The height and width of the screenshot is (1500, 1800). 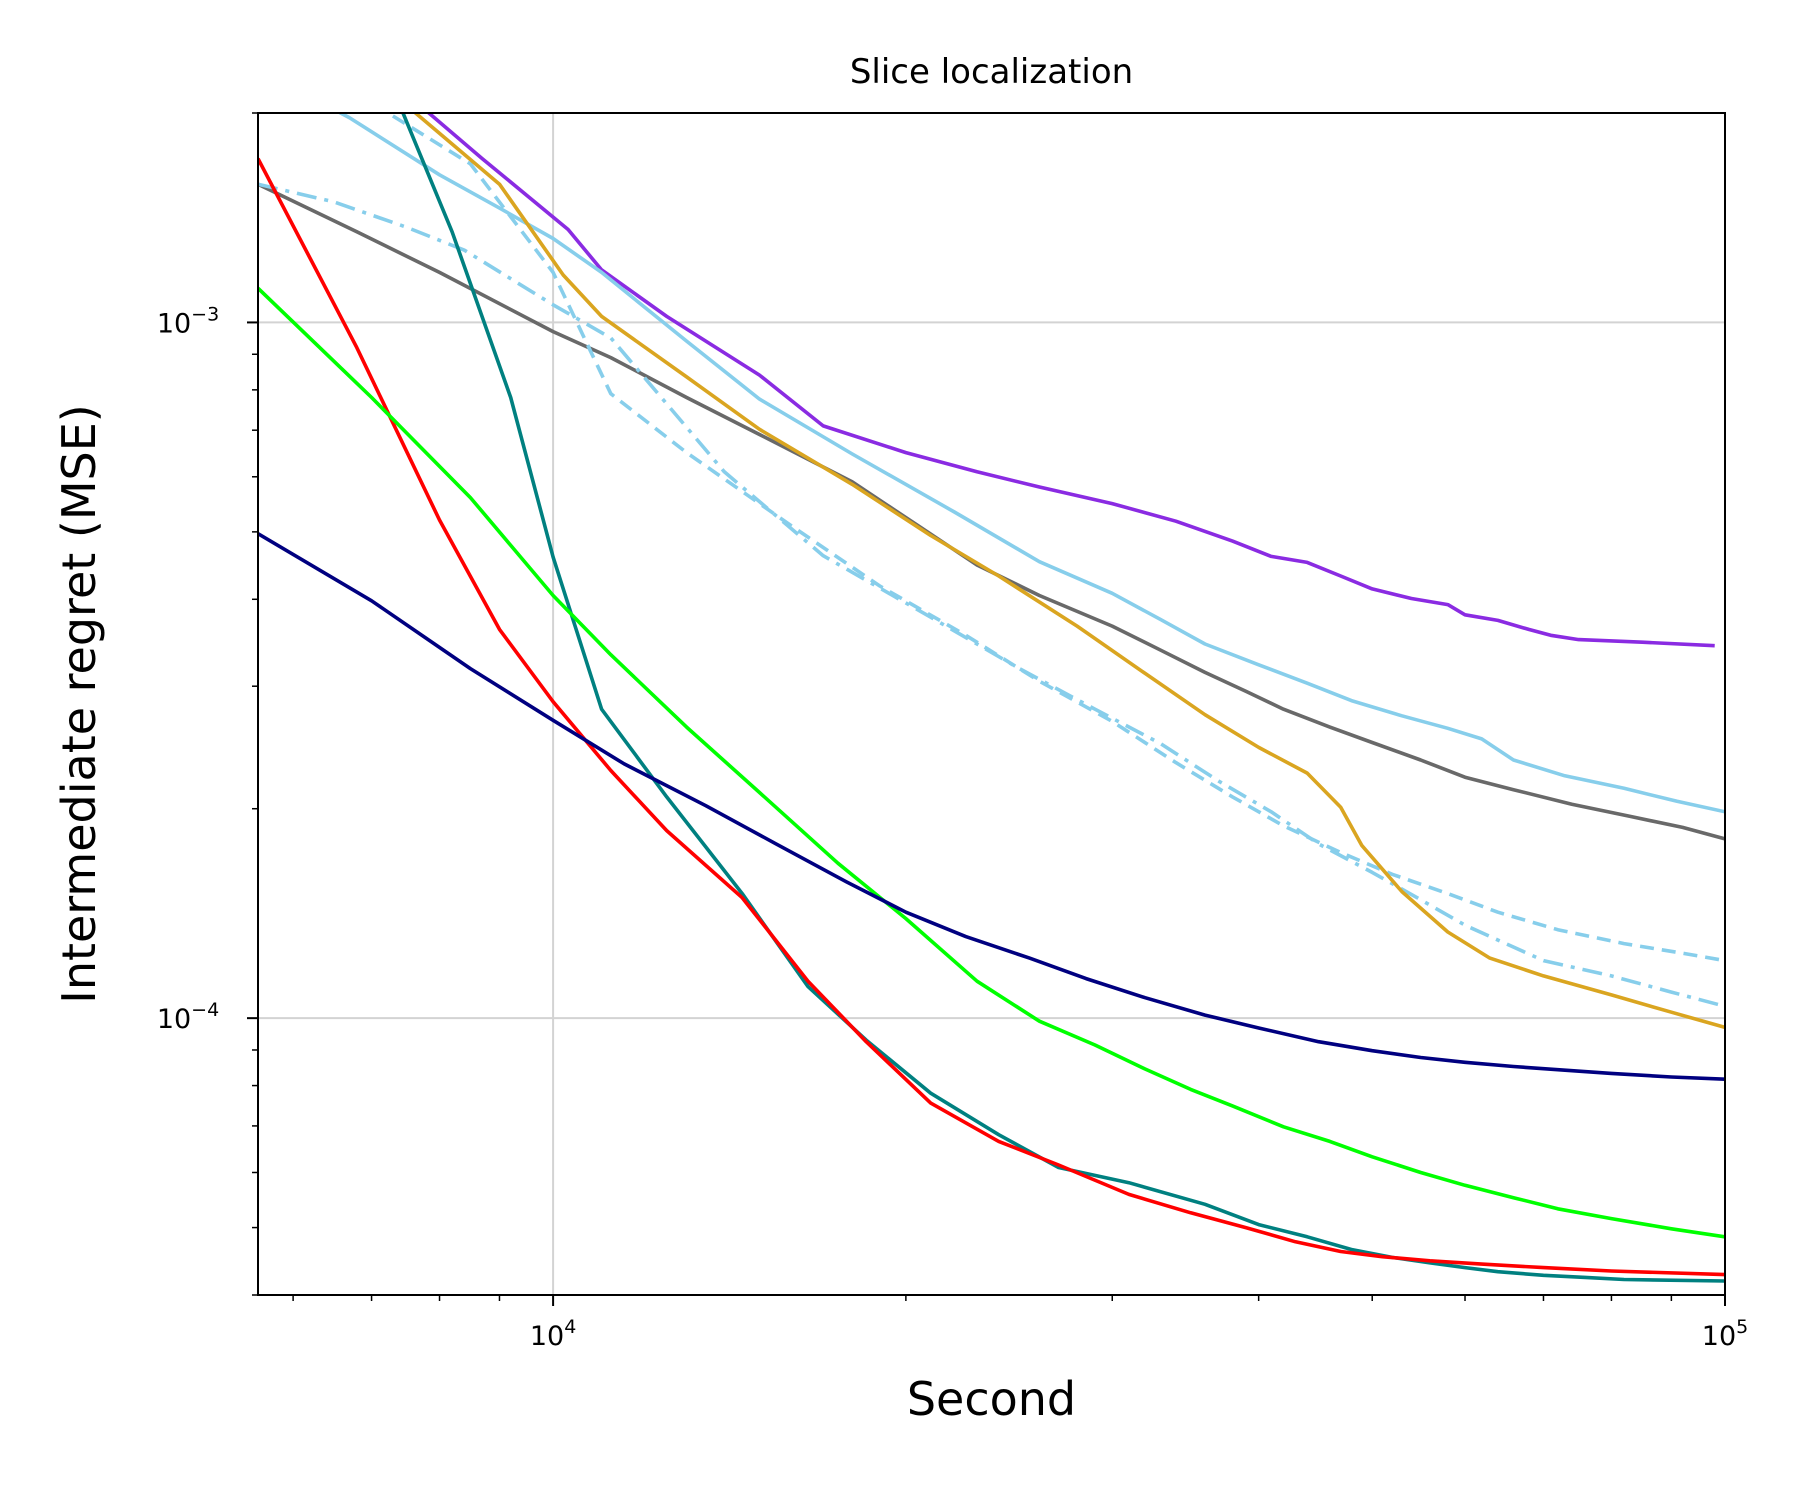 I want to click on x-tick-label: 10⁵, so click(x=1725, y=1334).